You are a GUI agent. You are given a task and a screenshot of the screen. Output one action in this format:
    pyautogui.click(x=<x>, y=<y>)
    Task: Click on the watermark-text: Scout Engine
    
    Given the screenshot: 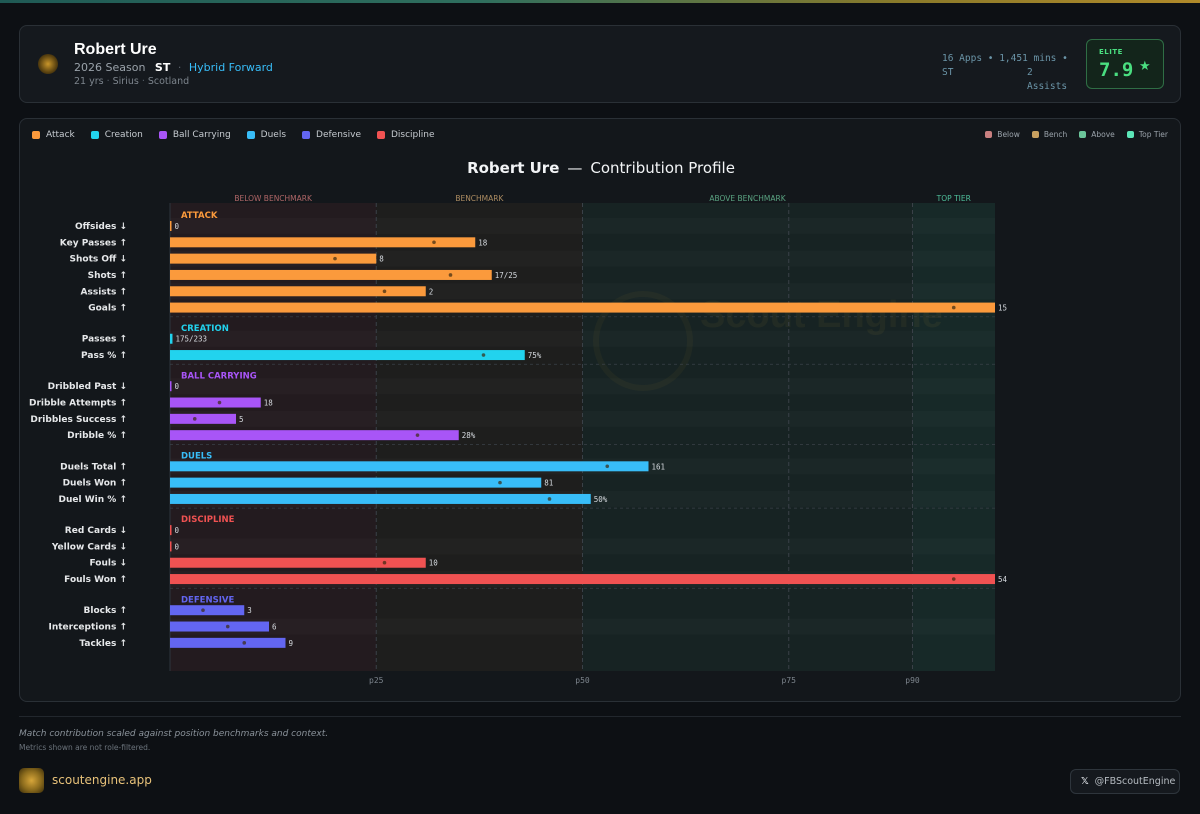 What is the action you would take?
    pyautogui.click(x=821, y=315)
    